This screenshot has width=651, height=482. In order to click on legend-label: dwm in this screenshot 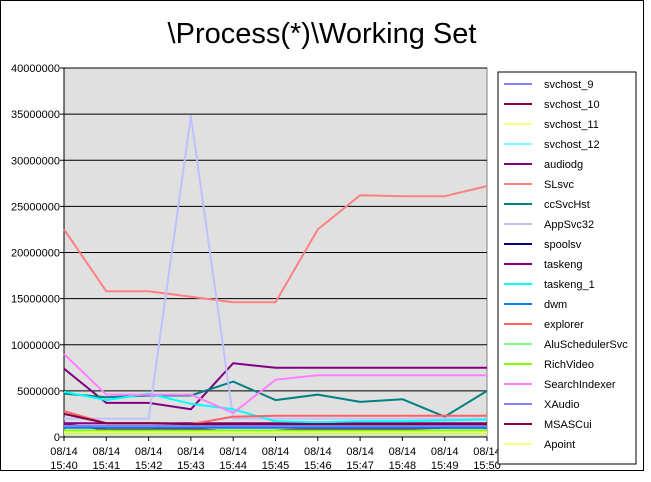, I will do `click(555, 305)`.